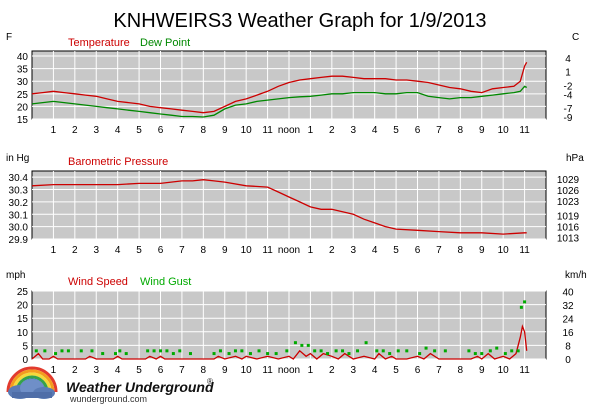 This screenshot has height=405, width=600. Describe the element at coordinates (110, 385) in the screenshot. I see `wunderground-logo: Weather Underground ® wunderground.com` at that location.